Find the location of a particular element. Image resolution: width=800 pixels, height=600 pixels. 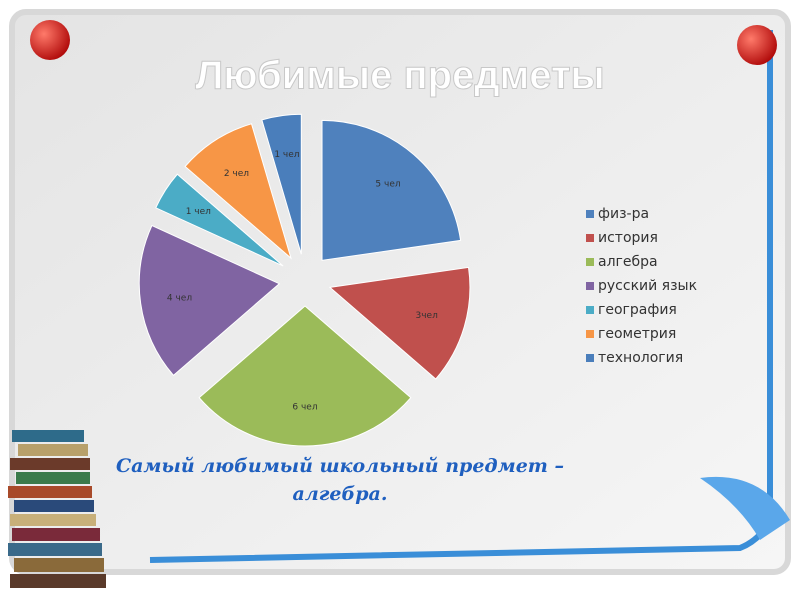

legend-label: геометрия is located at coordinates (637, 334).